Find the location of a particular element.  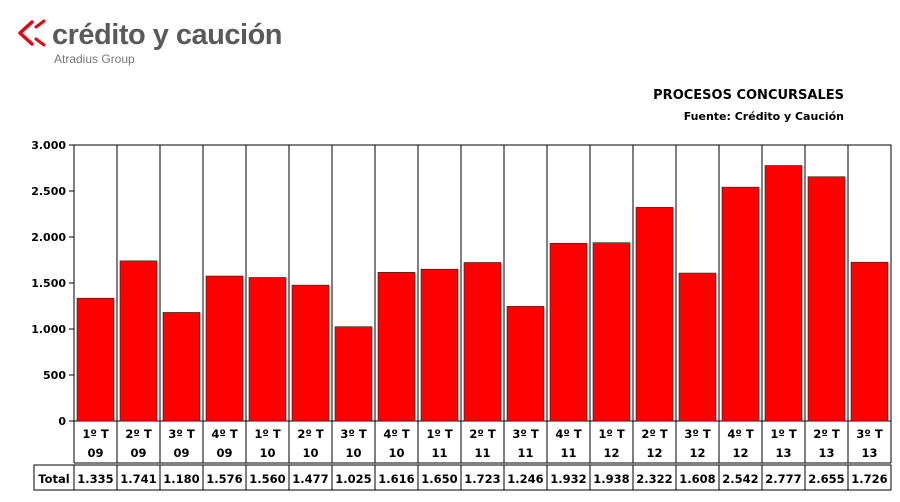

brand-subtitle: Atradius Group is located at coordinates (94, 59).